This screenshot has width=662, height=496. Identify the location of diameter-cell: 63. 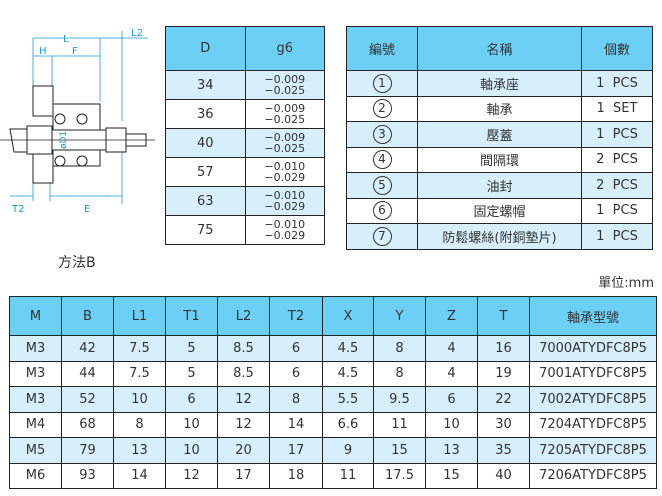
(205, 201).